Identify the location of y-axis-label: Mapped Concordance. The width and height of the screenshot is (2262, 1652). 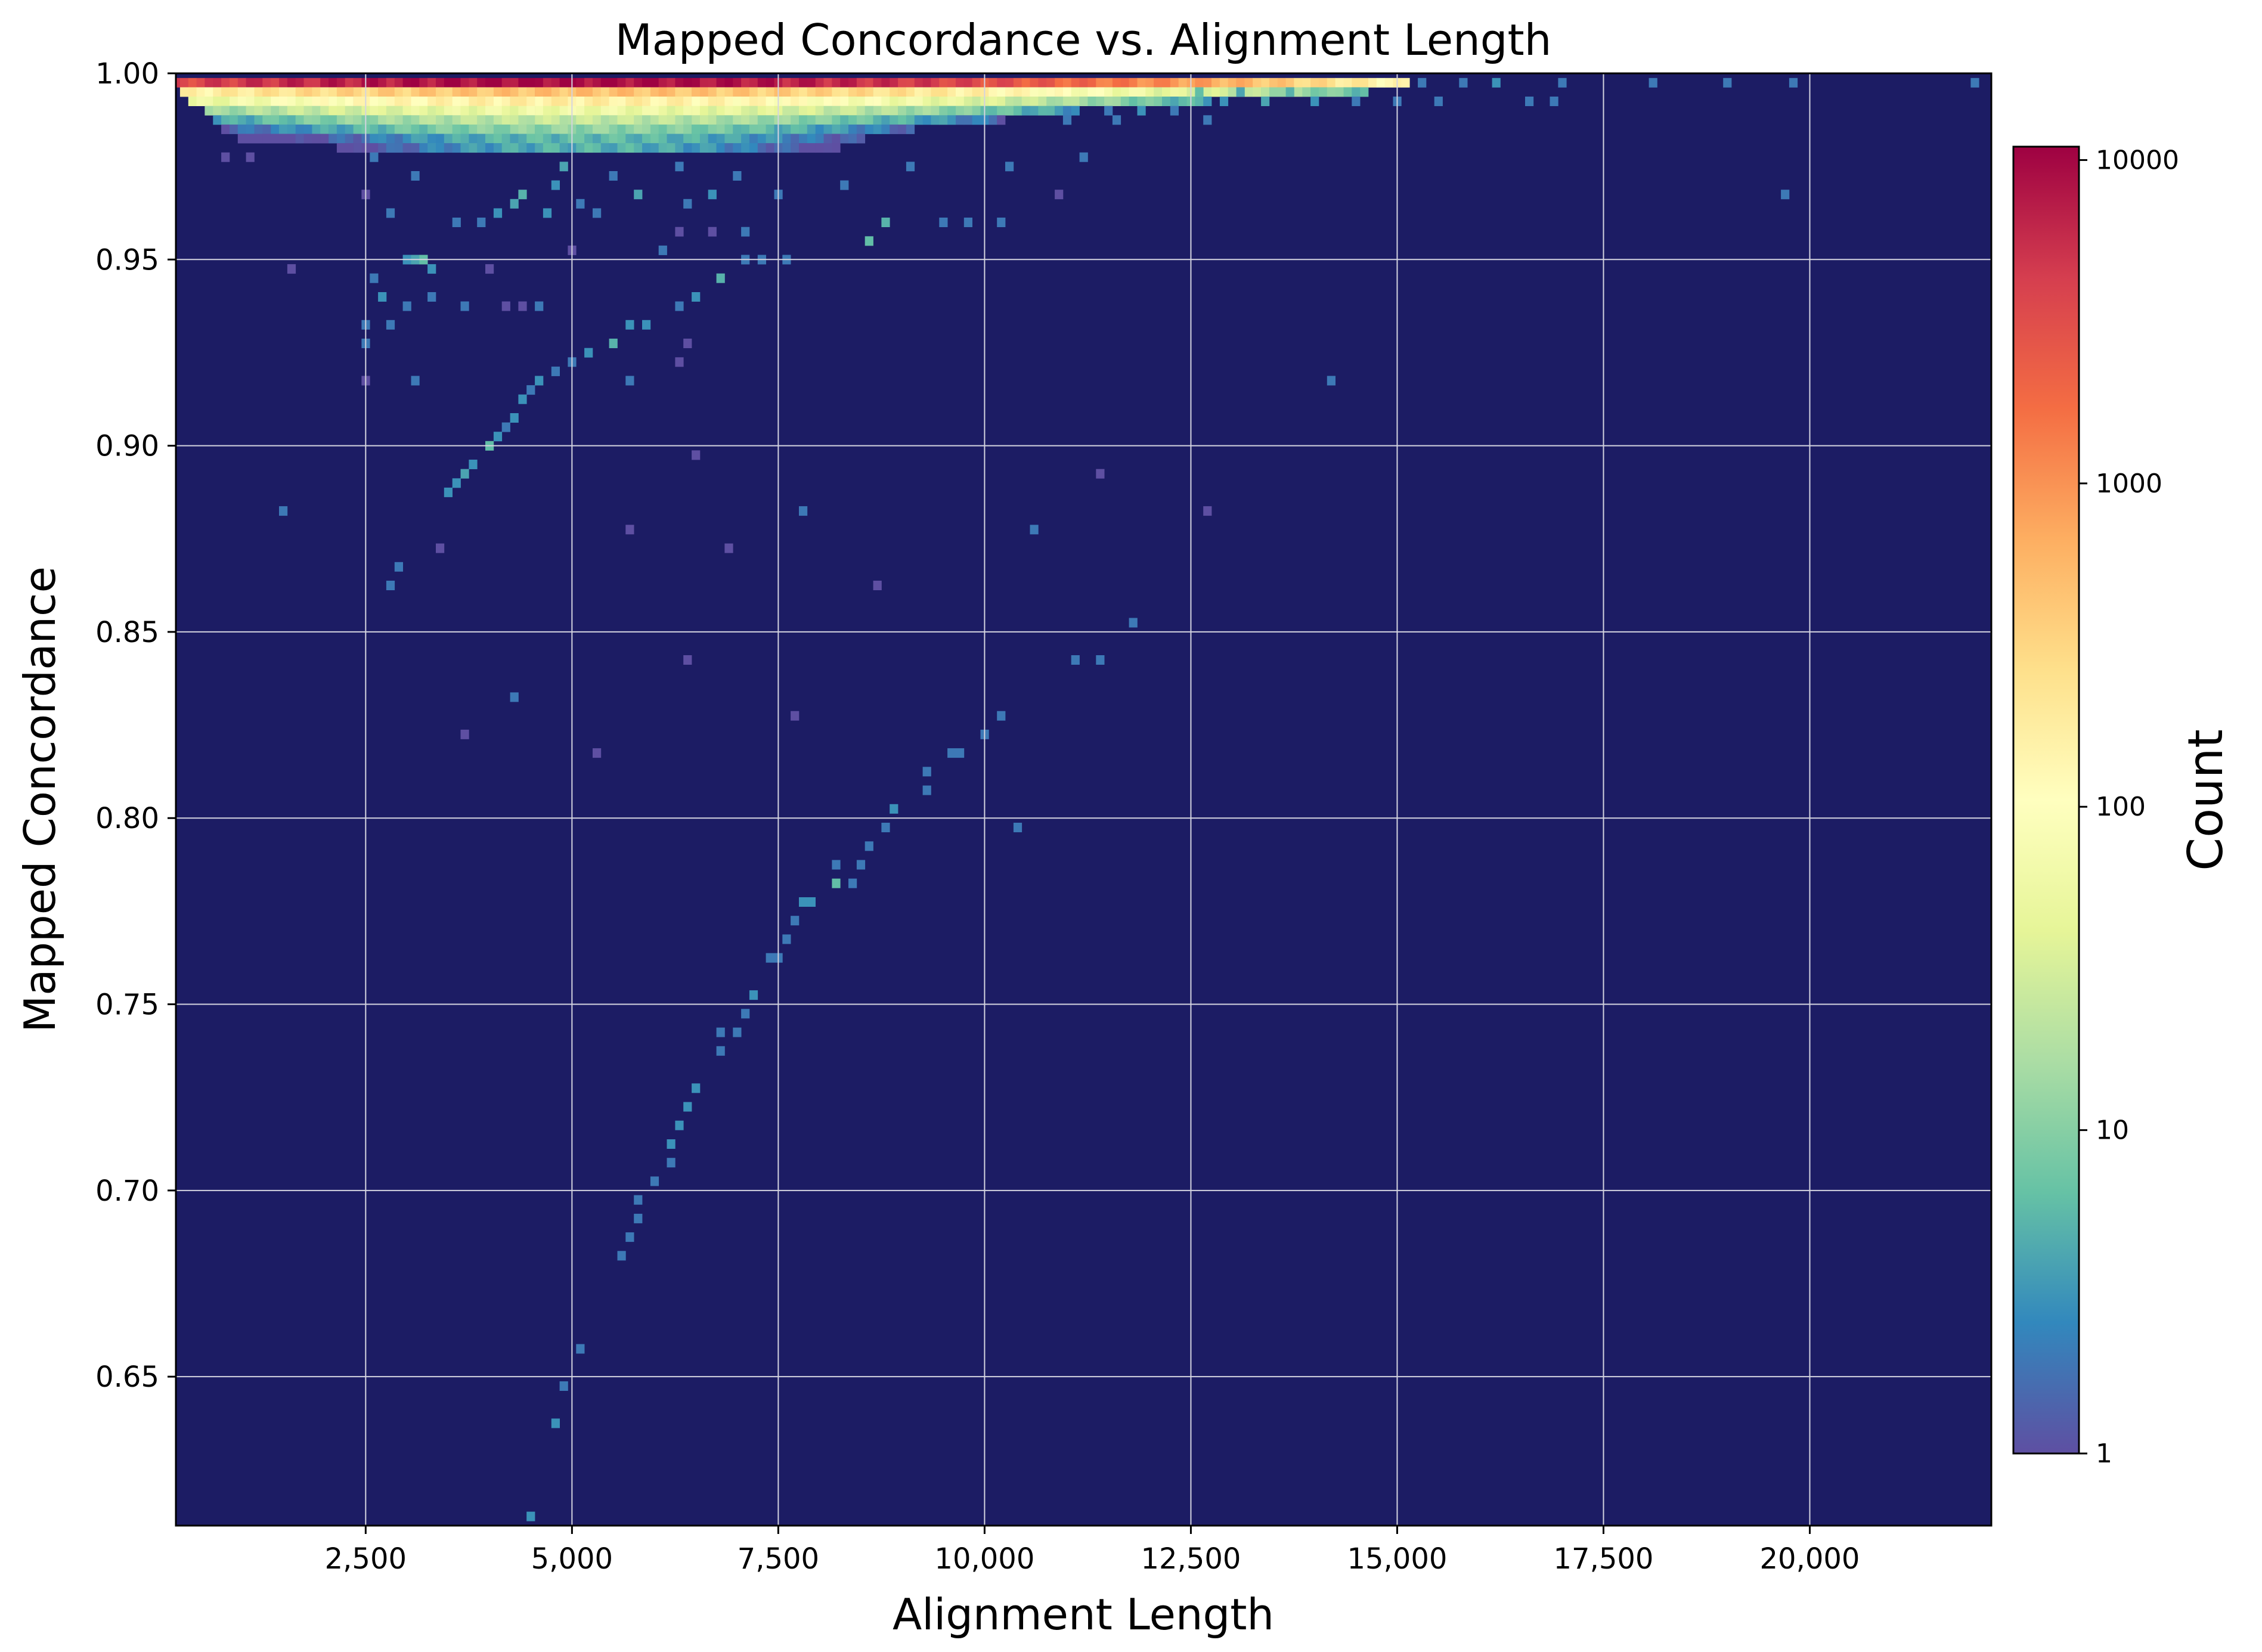
(40, 799).